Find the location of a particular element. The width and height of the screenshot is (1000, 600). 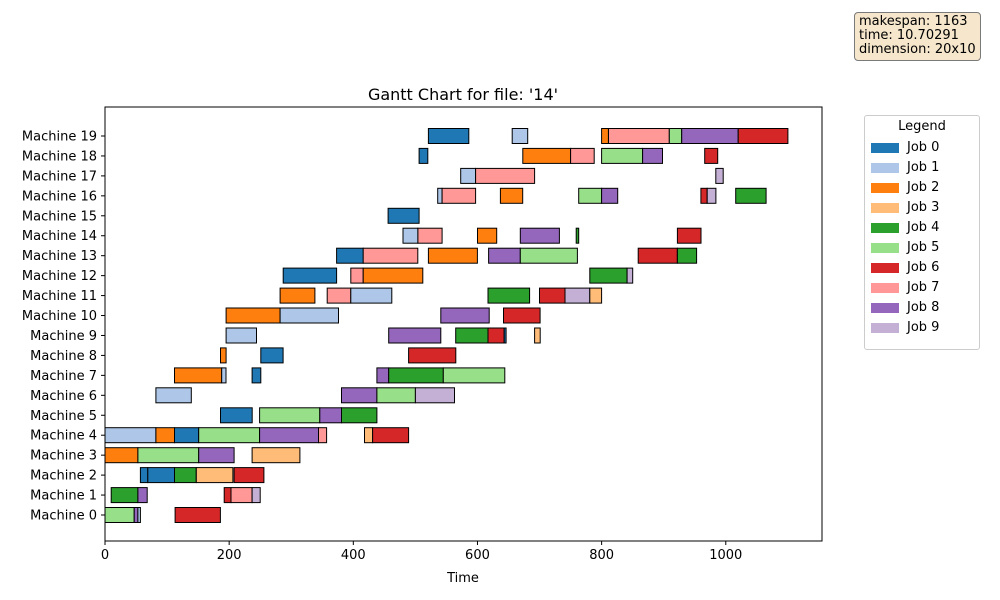

y-tick-label: Machine 17 is located at coordinates (59, 176).